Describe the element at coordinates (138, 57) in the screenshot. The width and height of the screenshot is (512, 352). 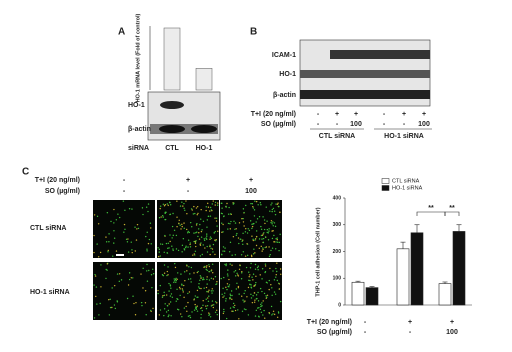
I see `y-axis-label: HO-1 mRNA level (Fold of control)` at that location.